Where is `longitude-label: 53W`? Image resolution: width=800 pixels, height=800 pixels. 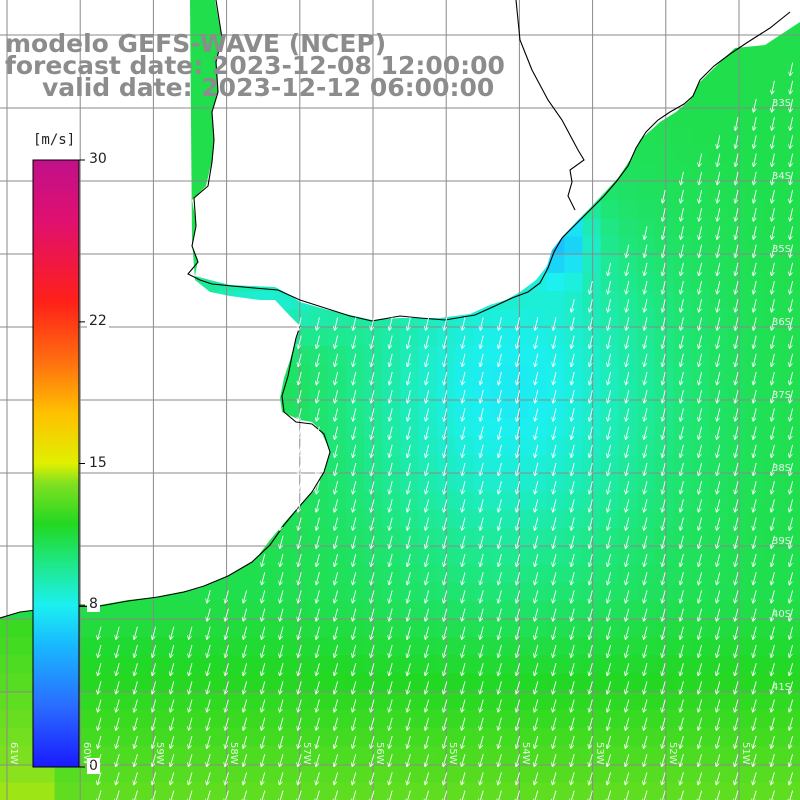
longitude-label: 53W is located at coordinates (599, 753).